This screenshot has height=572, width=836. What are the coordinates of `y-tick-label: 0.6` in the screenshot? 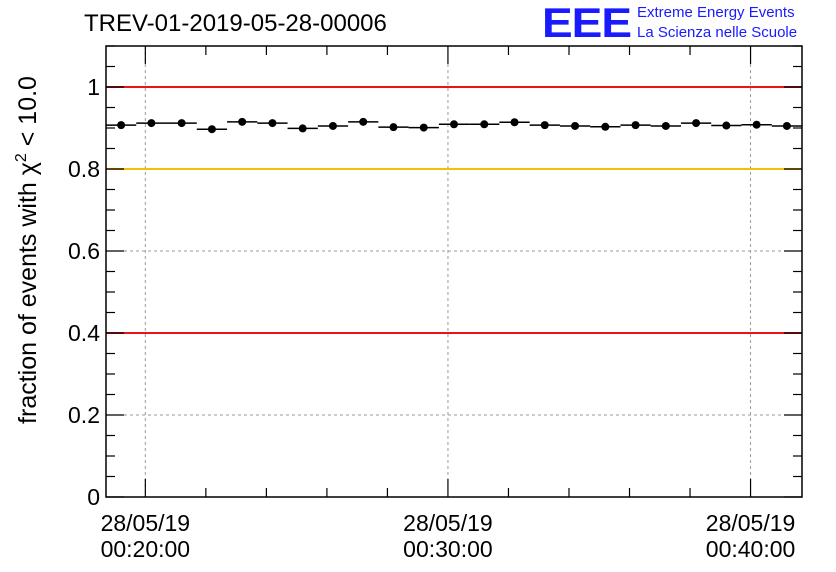 It's located at (84, 251).